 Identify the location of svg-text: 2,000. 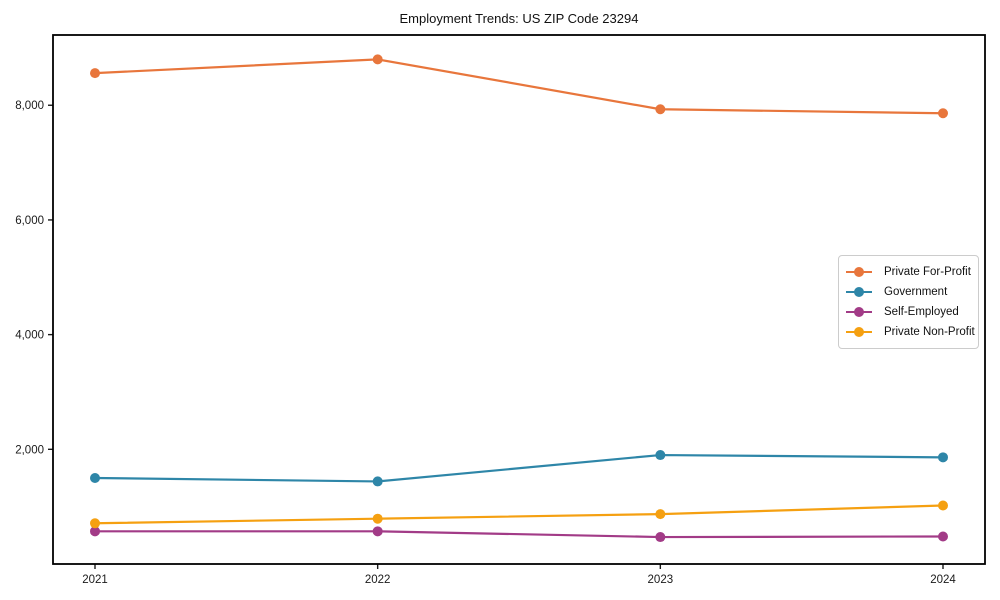
(29, 450).